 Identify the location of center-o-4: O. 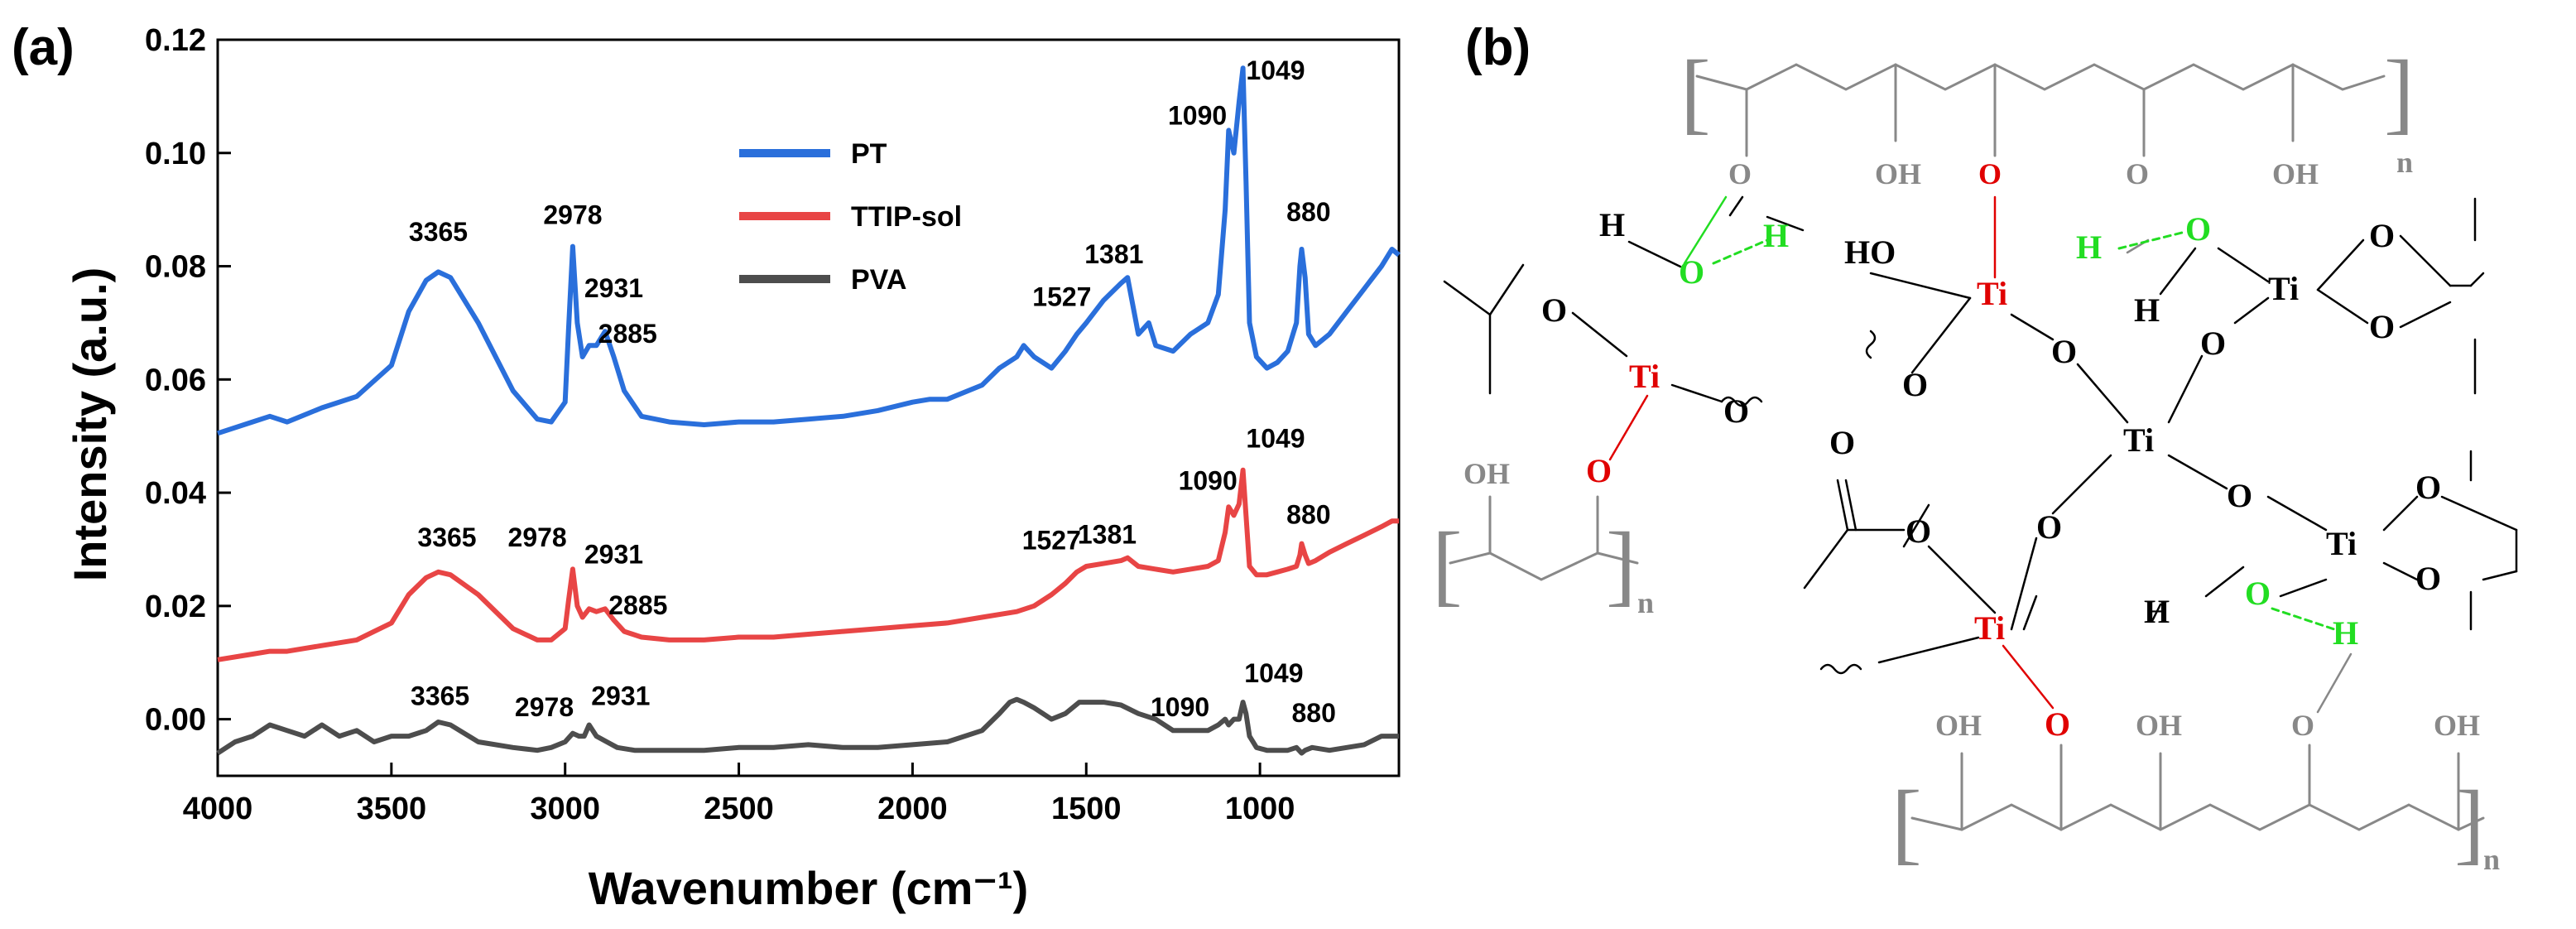
(2049, 527).